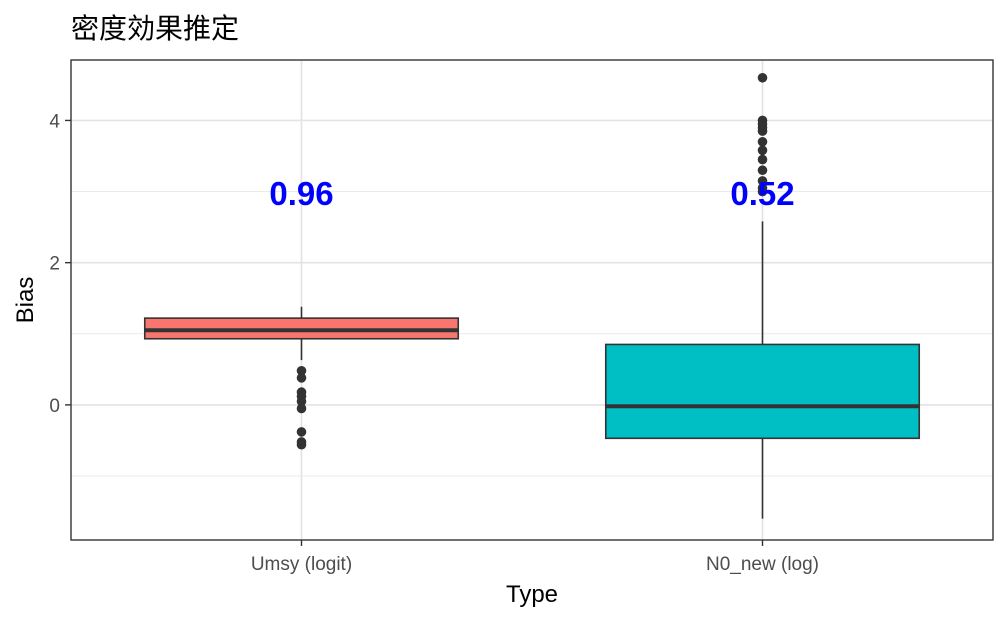 Image resolution: width=1006 pixels, height=622 pixels. What do you see at coordinates (301, 564) in the screenshot?
I see `x-tick-label: Umsy (logit)` at bounding box center [301, 564].